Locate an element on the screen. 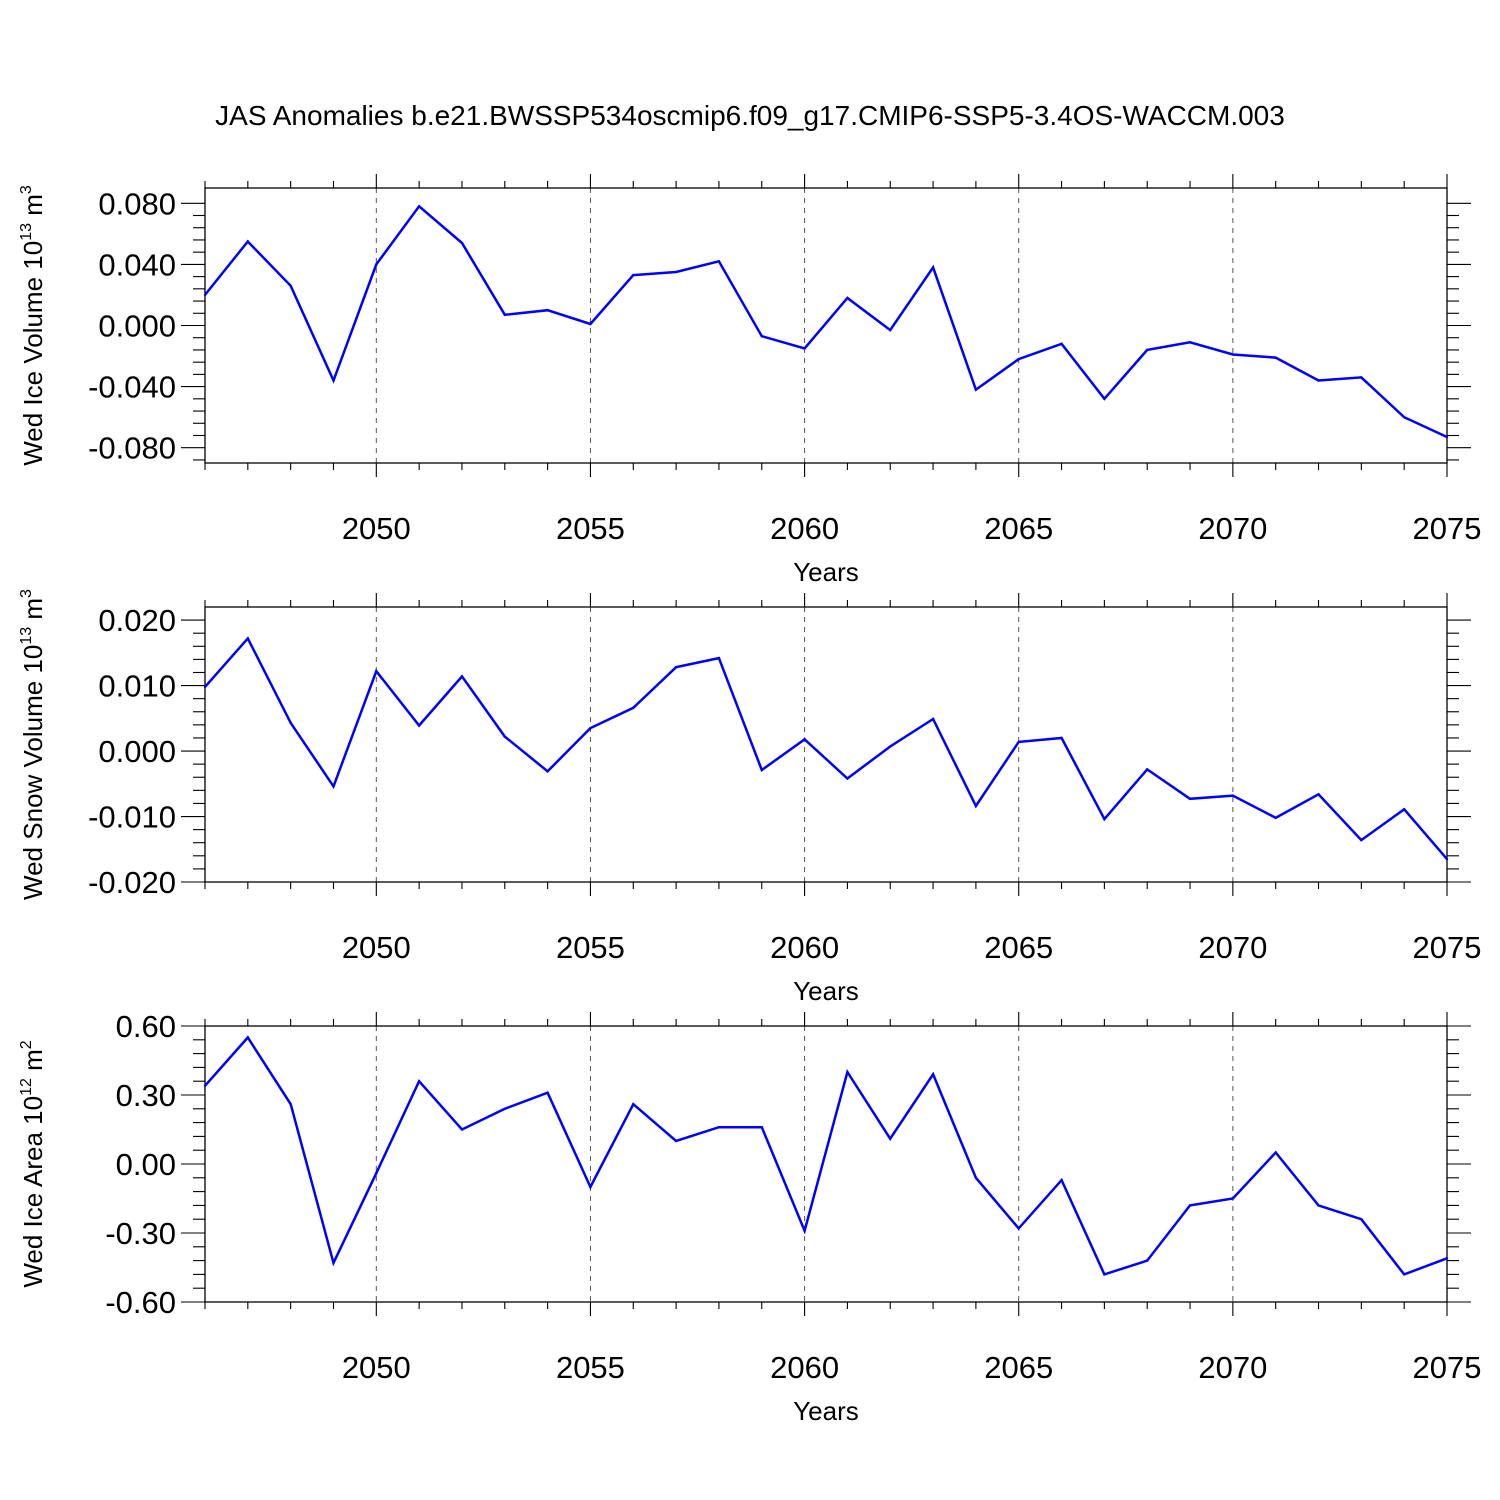 The image size is (1500, 1500). x-tick-label-2060: 2060 is located at coordinates (804, 528).